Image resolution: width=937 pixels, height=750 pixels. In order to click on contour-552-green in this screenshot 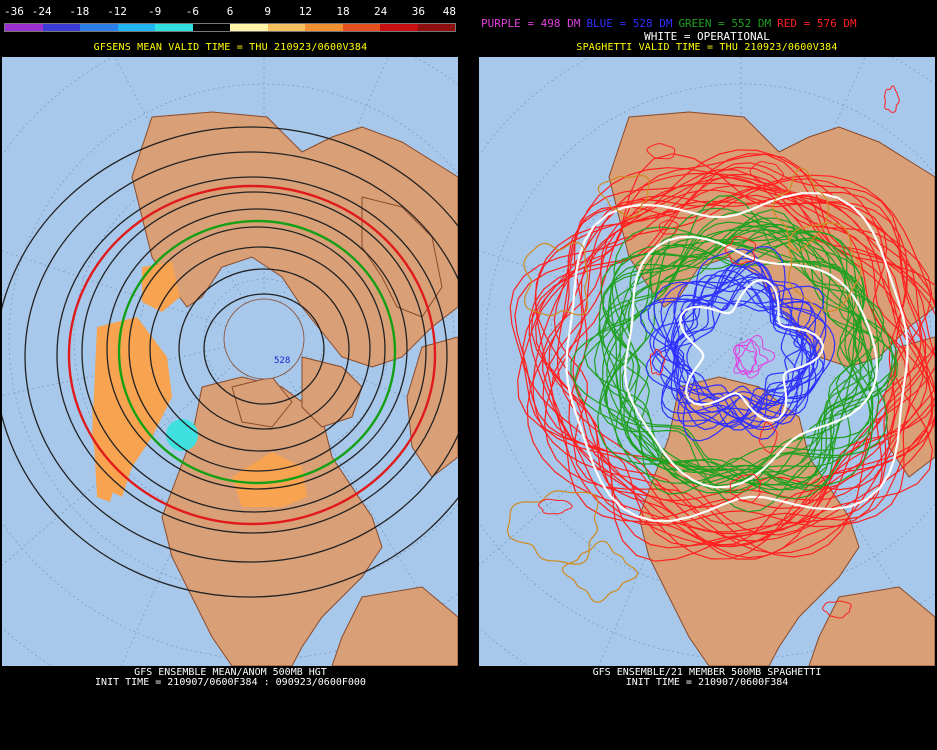, I will do `click(257, 352)`.